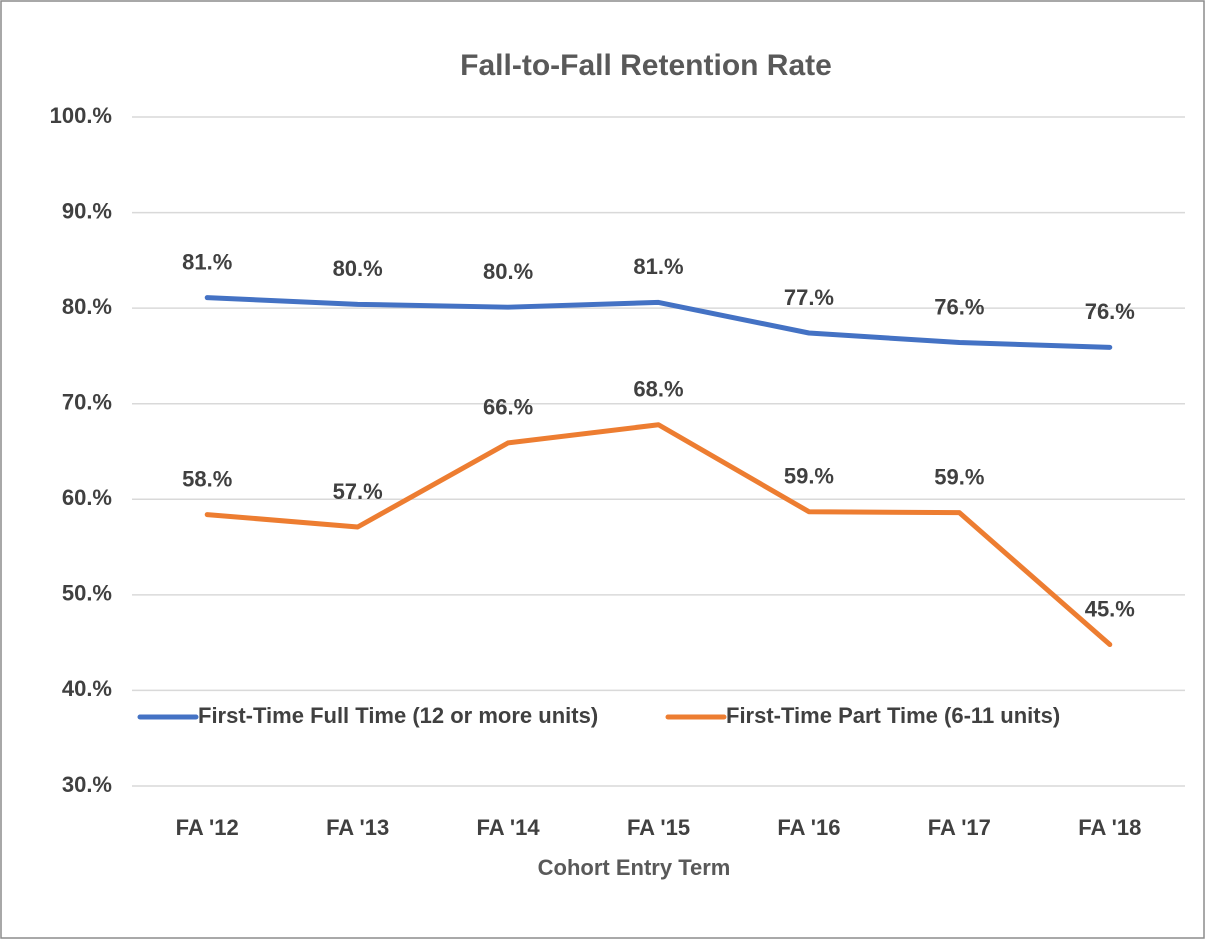 The image size is (1206, 939). I want to click on y-tick-label: 80.%, so click(87, 306).